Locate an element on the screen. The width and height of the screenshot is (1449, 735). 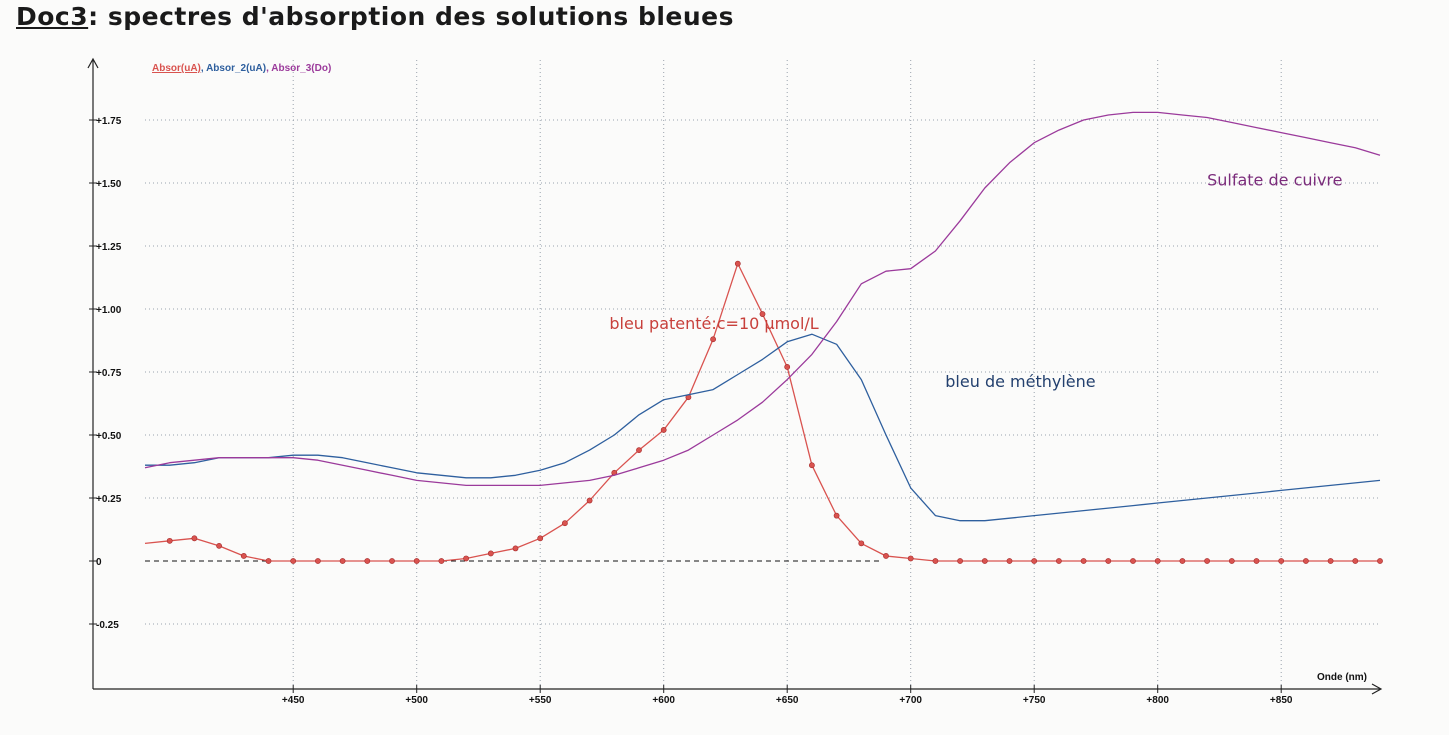
x-axis-arrow is located at coordinates (1377, 689).